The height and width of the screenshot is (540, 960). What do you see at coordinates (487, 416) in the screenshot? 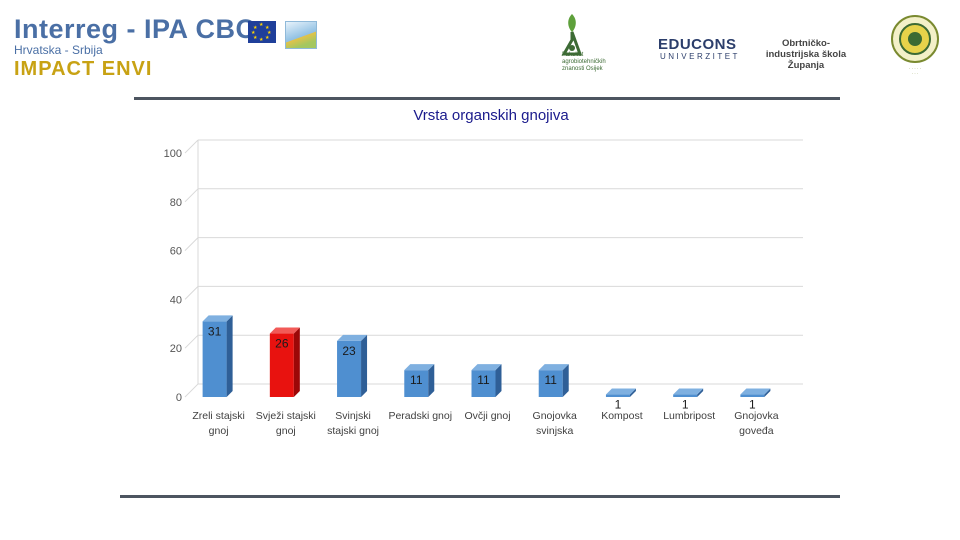
I see `x-tick-label: Ovčji gnoj` at bounding box center [487, 416].